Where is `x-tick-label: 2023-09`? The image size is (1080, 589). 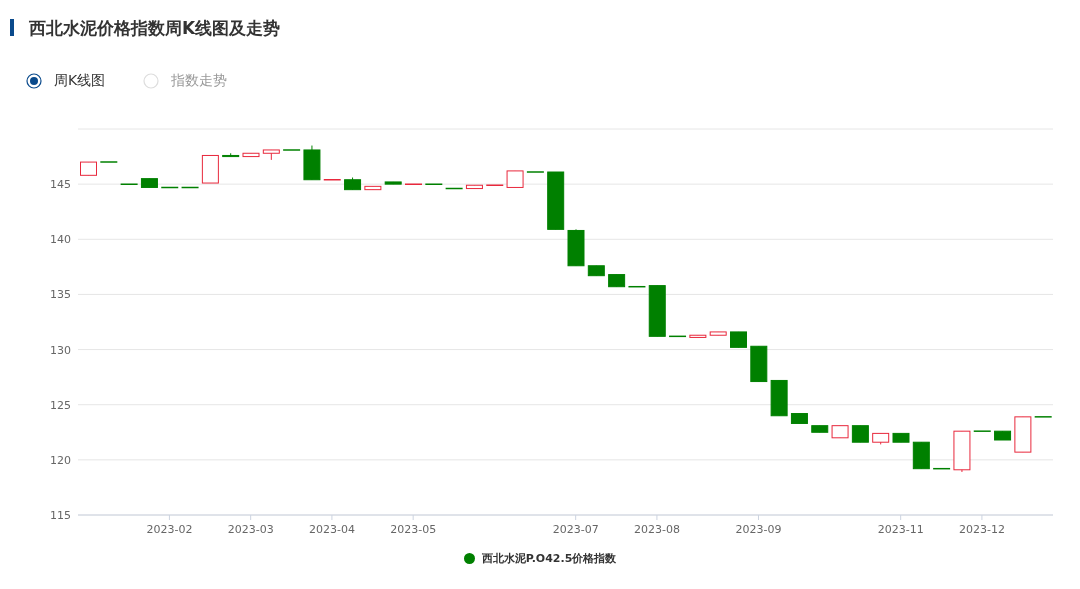
x-tick-label: 2023-09 is located at coordinates (758, 529).